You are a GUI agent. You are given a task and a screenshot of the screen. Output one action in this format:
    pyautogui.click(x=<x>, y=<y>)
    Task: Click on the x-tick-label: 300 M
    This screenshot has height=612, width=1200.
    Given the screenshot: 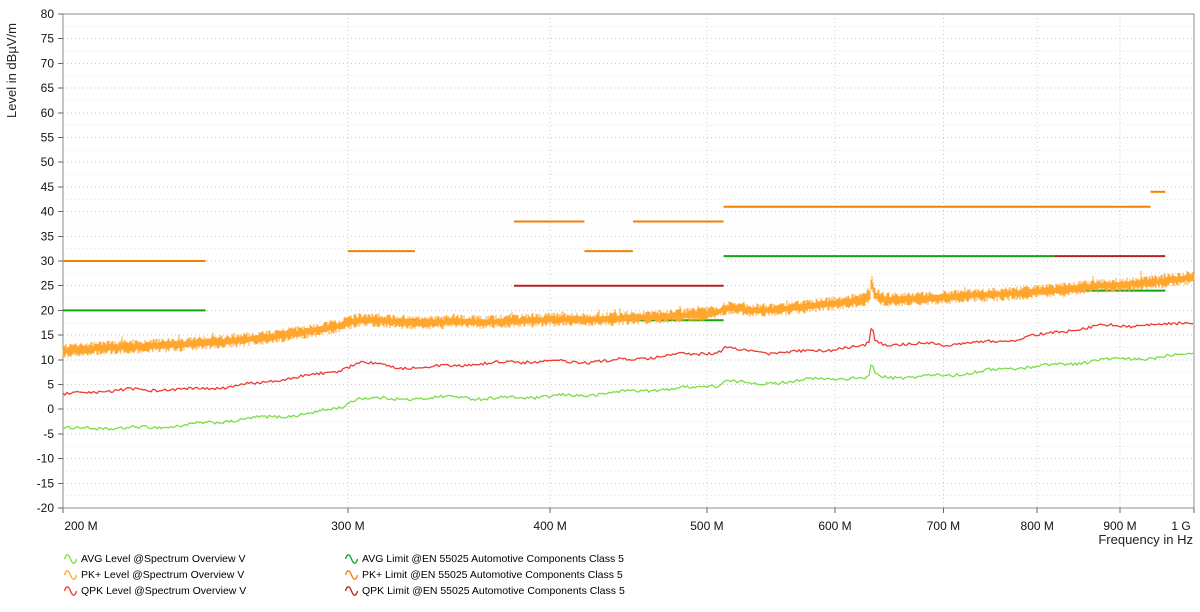 What is the action you would take?
    pyautogui.click(x=347, y=526)
    